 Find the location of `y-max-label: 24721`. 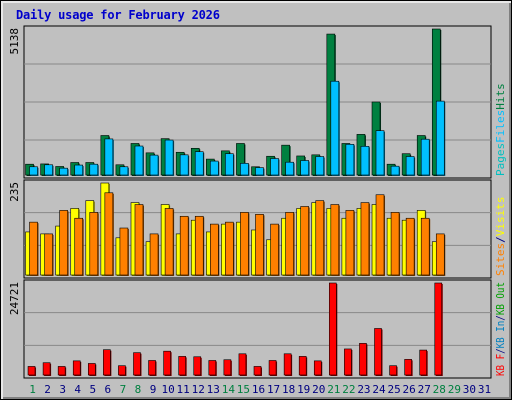

y-max-label: 24721 is located at coordinates (14, 298).